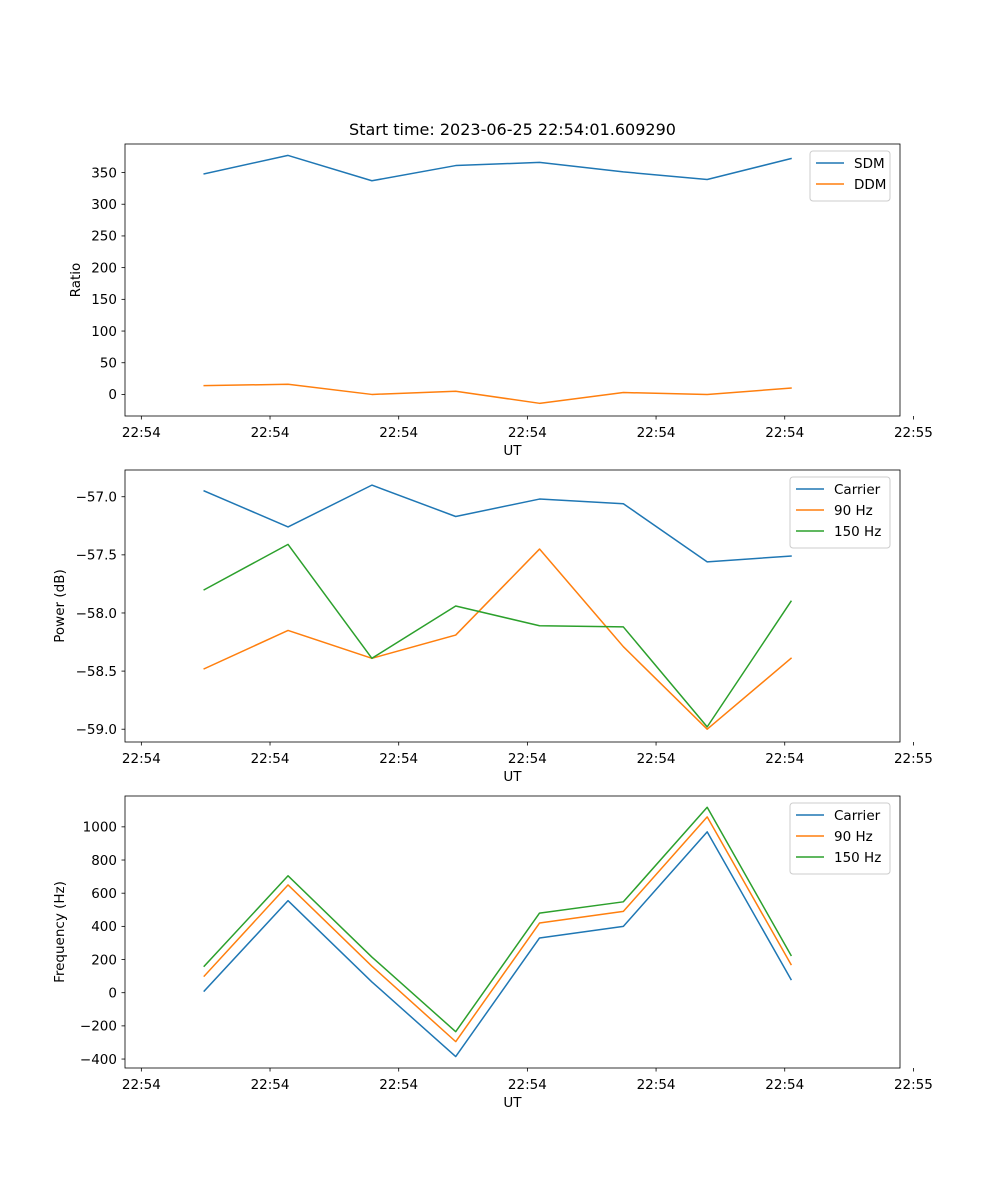  What do you see at coordinates (104, 300) in the screenshot?
I see `y-tick-label: 150` at bounding box center [104, 300].